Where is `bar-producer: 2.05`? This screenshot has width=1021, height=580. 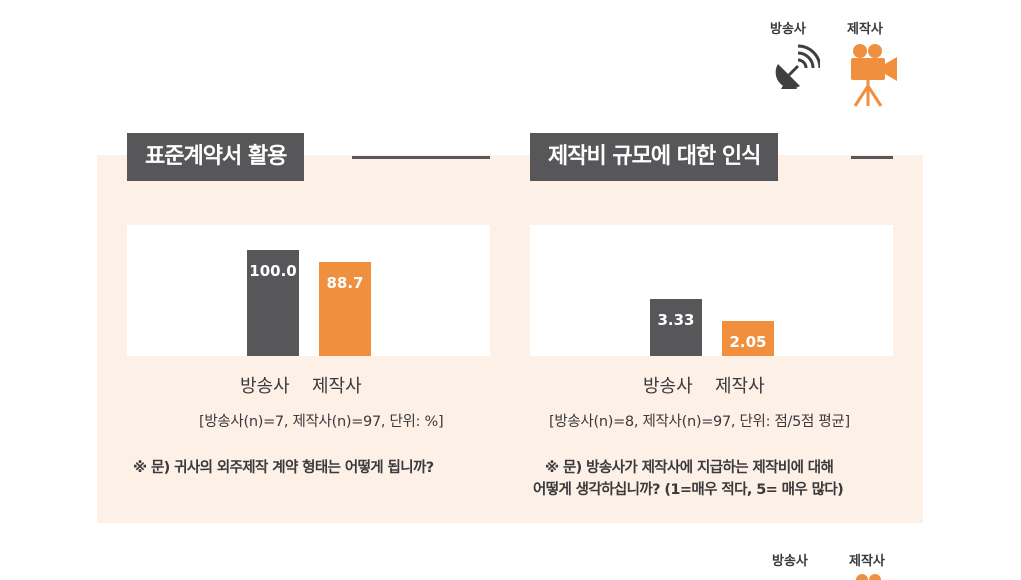
bar-producer: 2.05 is located at coordinates (748, 338).